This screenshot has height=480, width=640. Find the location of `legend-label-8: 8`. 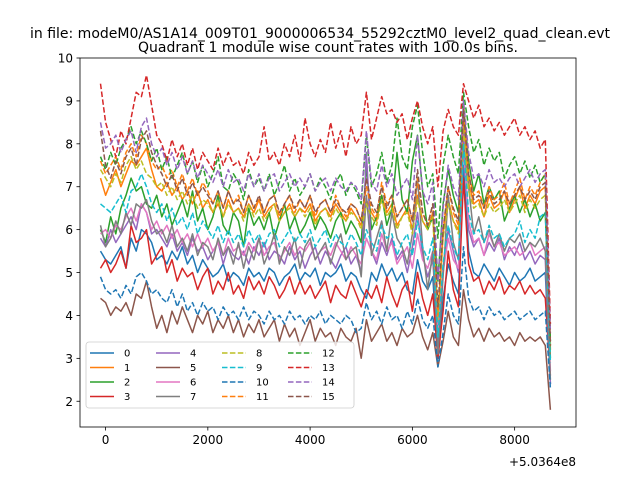

legend-label-8: 8 is located at coordinates (259, 354).